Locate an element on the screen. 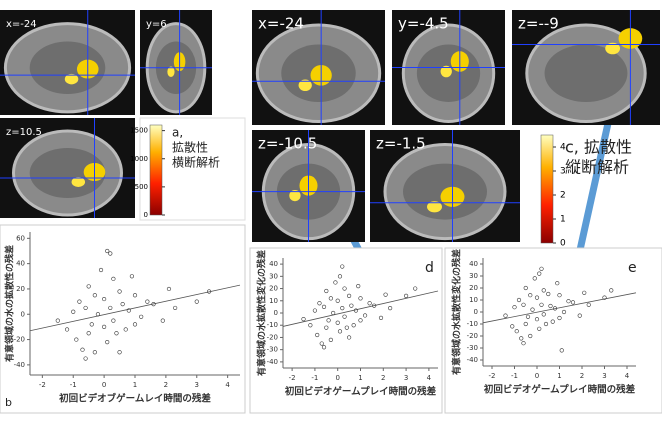  colorbar-tick-label: 0 is located at coordinates (146, 215).